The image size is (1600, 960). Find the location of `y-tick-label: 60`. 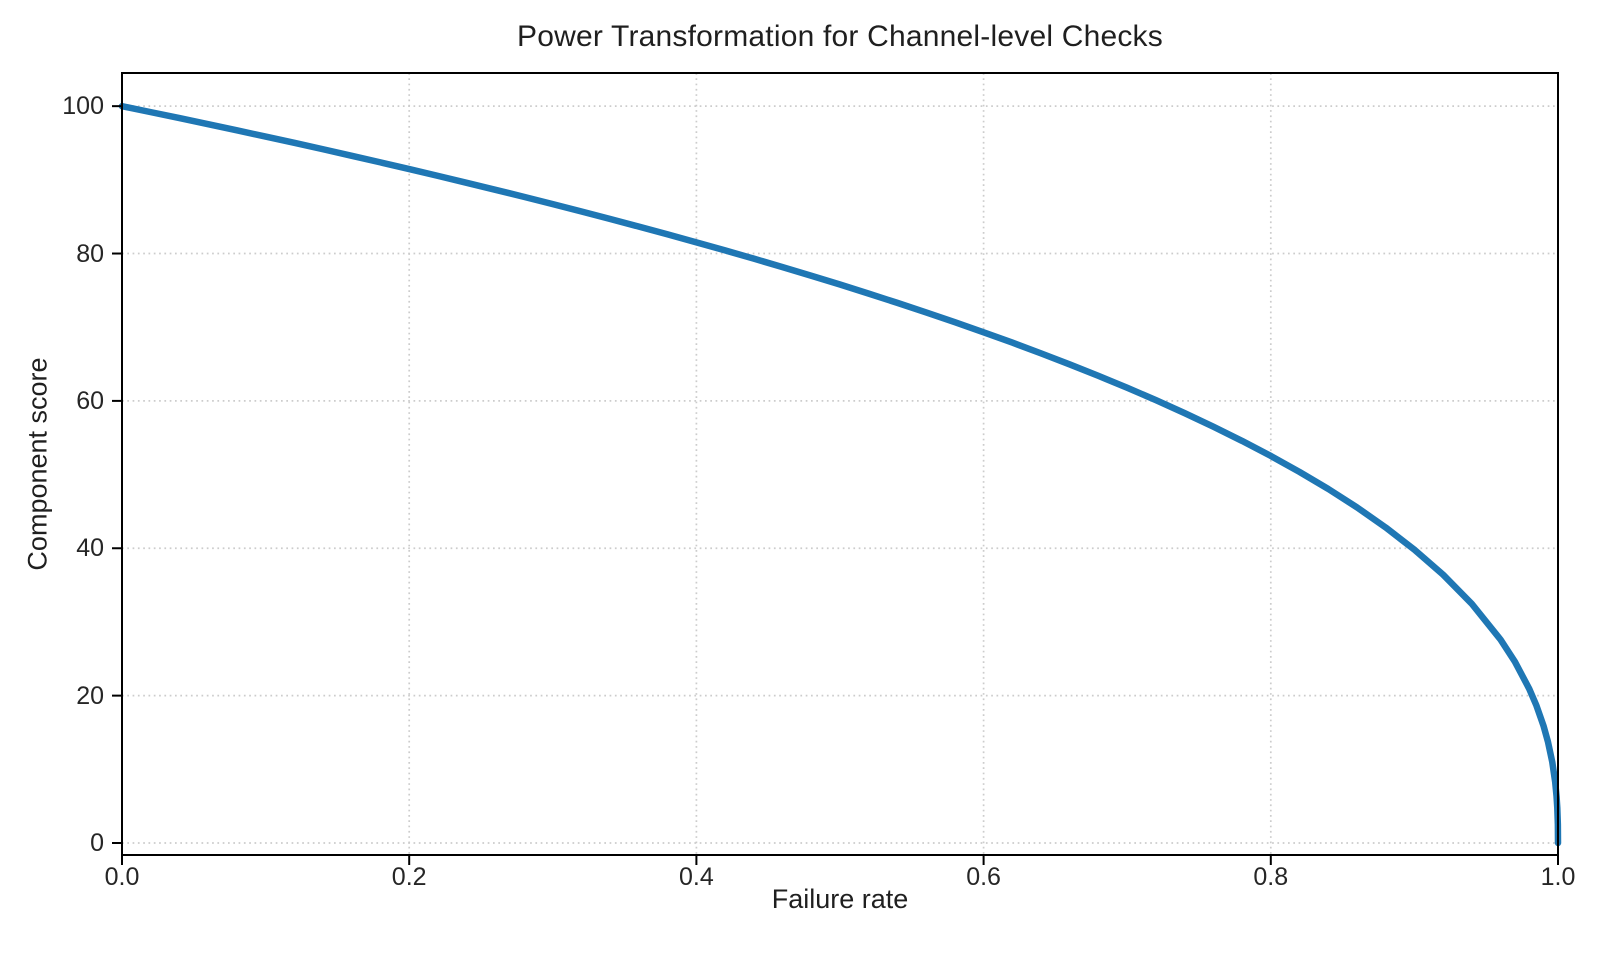

y-tick-label: 60 is located at coordinates (90, 400).